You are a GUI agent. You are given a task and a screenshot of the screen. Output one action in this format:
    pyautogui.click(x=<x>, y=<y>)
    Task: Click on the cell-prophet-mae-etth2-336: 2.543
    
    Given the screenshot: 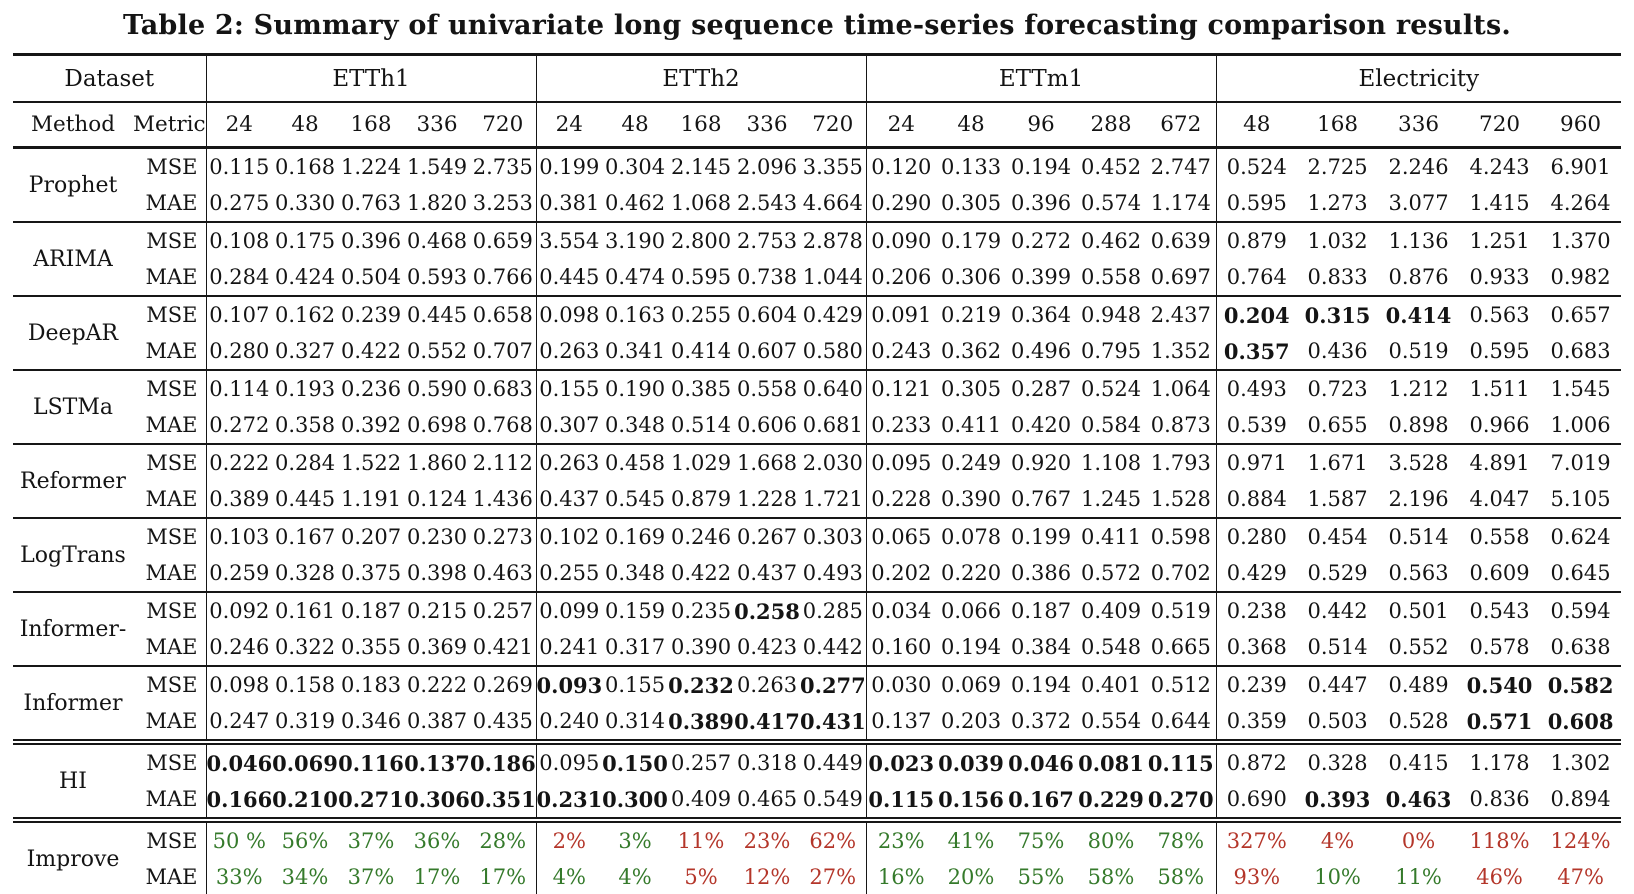 What is the action you would take?
    pyautogui.click(x=767, y=203)
    